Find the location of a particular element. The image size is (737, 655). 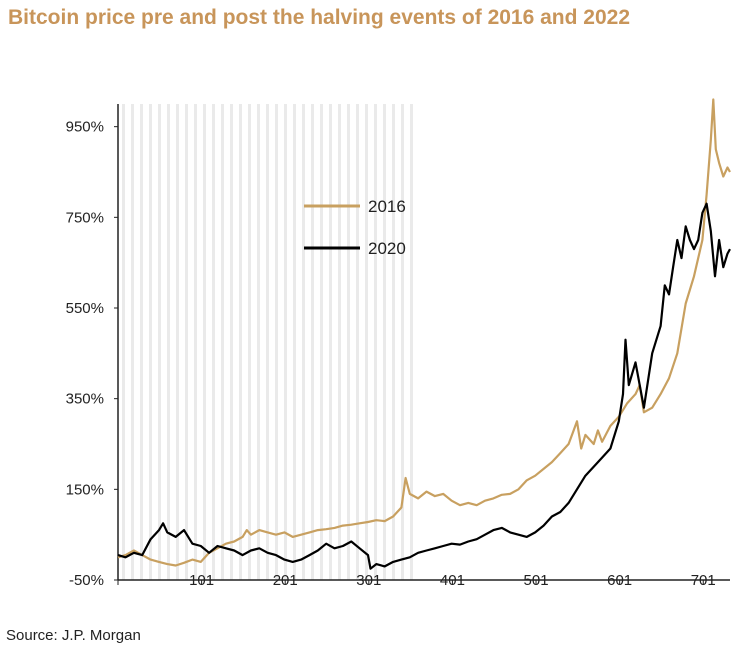

y-tick-label: 150% is located at coordinates (85, 489).